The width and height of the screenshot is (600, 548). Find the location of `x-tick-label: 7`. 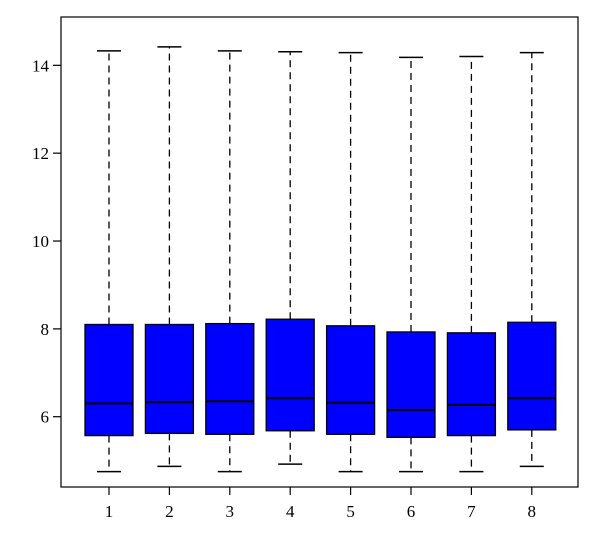

x-tick-label: 7 is located at coordinates (471, 511).